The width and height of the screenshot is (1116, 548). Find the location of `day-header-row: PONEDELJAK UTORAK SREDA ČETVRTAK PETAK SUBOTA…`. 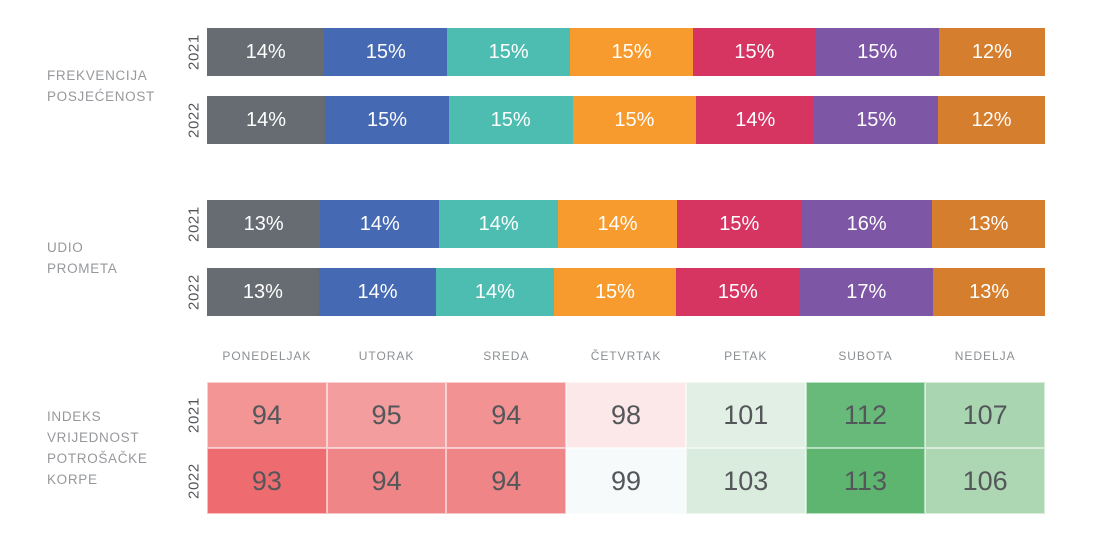

day-header-row: PONEDELJAK UTORAK SREDA ČETVRTAK PETAK SUBOTA… is located at coordinates (626, 356).